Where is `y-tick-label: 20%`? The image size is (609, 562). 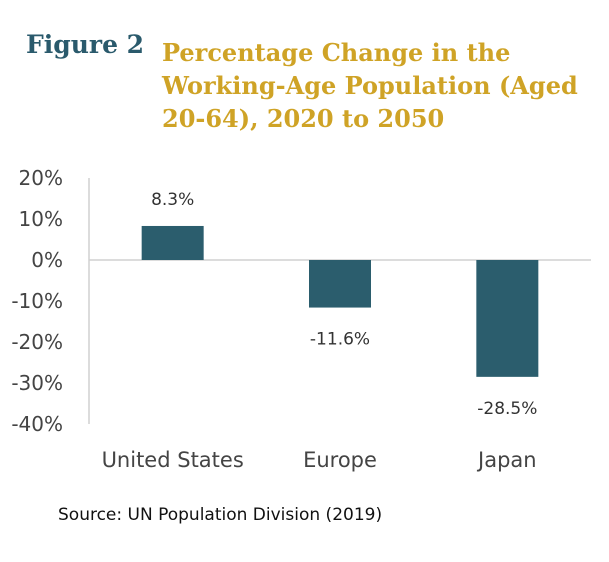
y-tick-label: 20% is located at coordinates (41, 178).